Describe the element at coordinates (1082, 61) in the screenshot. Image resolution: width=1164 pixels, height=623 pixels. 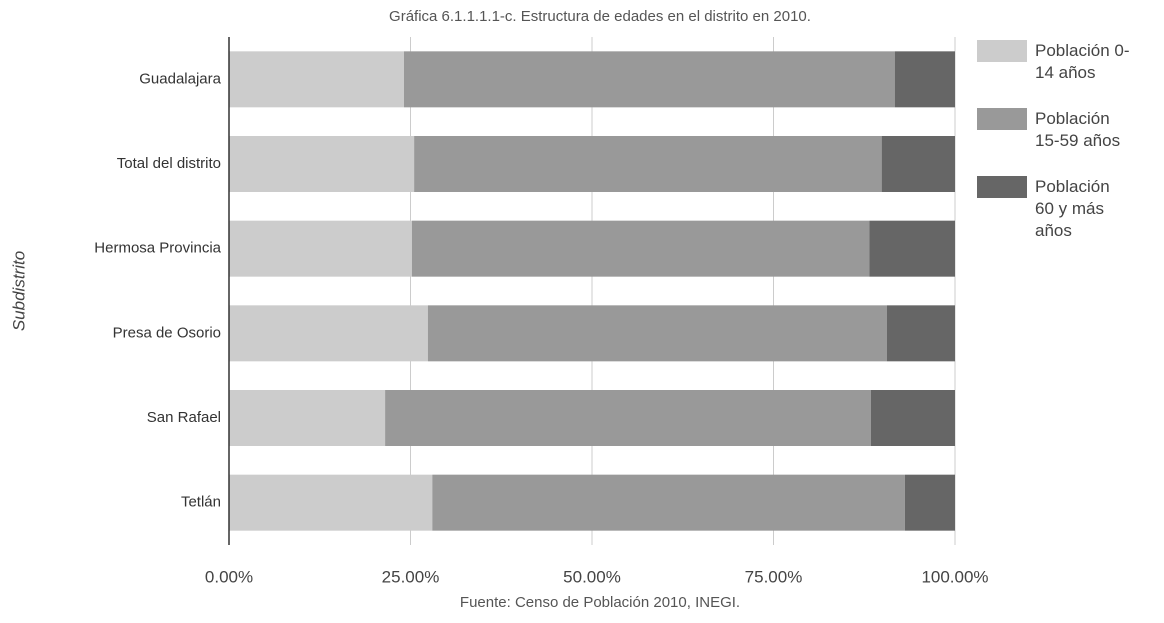
I see `legend-label: Población 0-14 años` at that location.